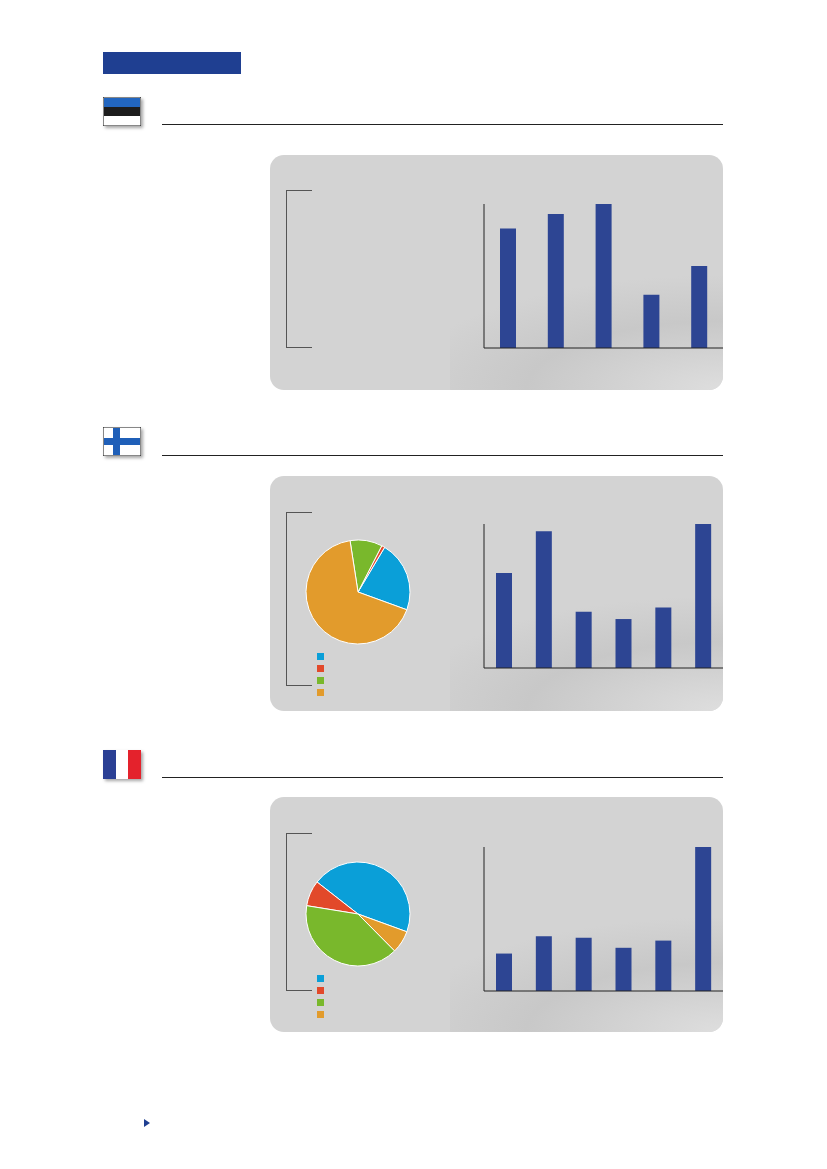 Image resolution: width=827 pixels, height=1169 pixels. What do you see at coordinates (356, 592) in the screenshot?
I see `pie-slice` at bounding box center [356, 592].